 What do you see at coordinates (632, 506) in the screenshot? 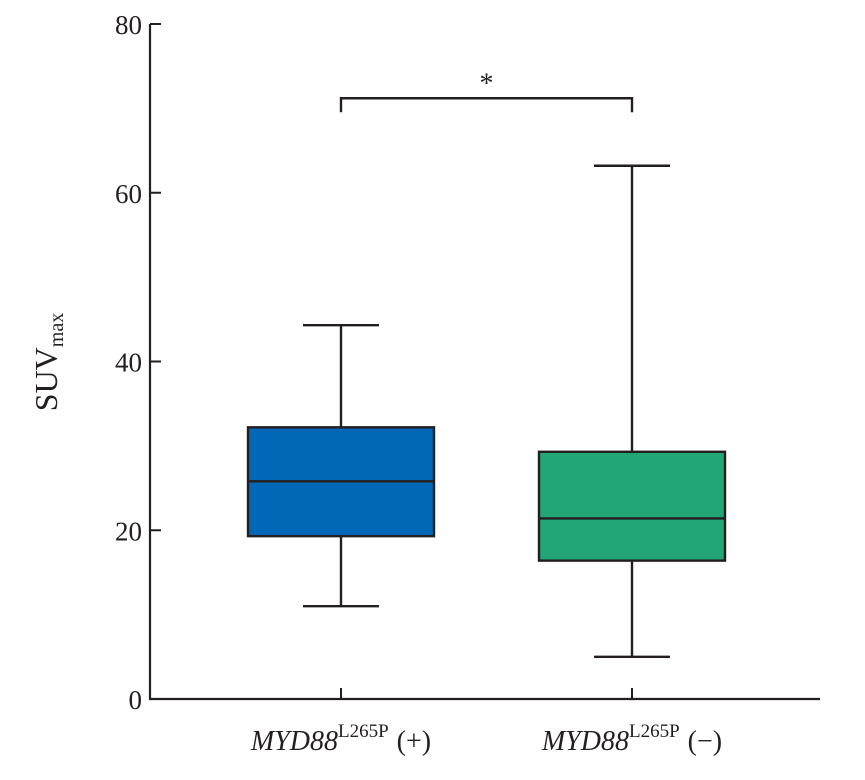
I see `iqr-box` at bounding box center [632, 506].